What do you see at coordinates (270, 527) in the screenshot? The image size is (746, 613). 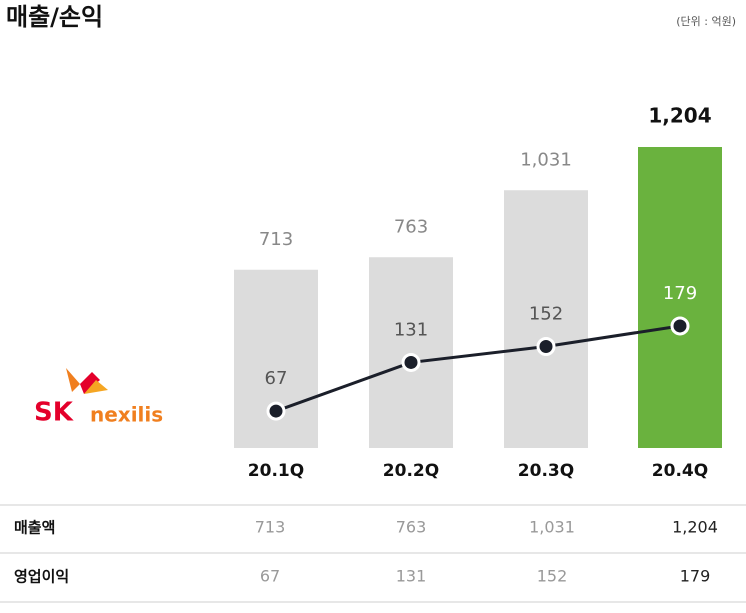 I see `table-cell: 713` at bounding box center [270, 527].